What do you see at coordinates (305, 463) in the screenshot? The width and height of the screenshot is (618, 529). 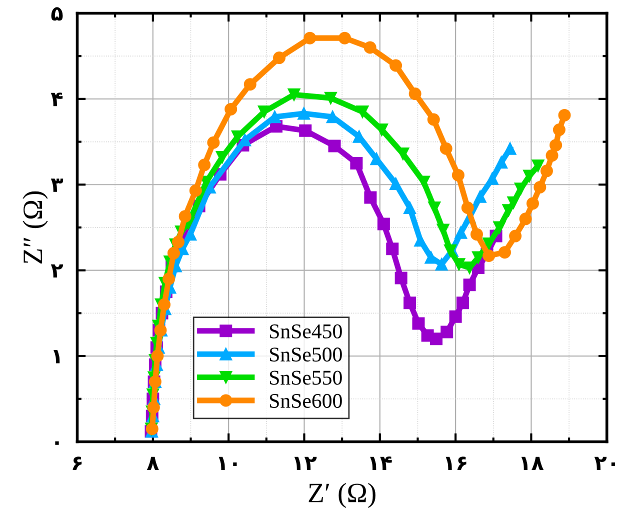 I see `x-tick-label: ۱۲` at bounding box center [305, 463].